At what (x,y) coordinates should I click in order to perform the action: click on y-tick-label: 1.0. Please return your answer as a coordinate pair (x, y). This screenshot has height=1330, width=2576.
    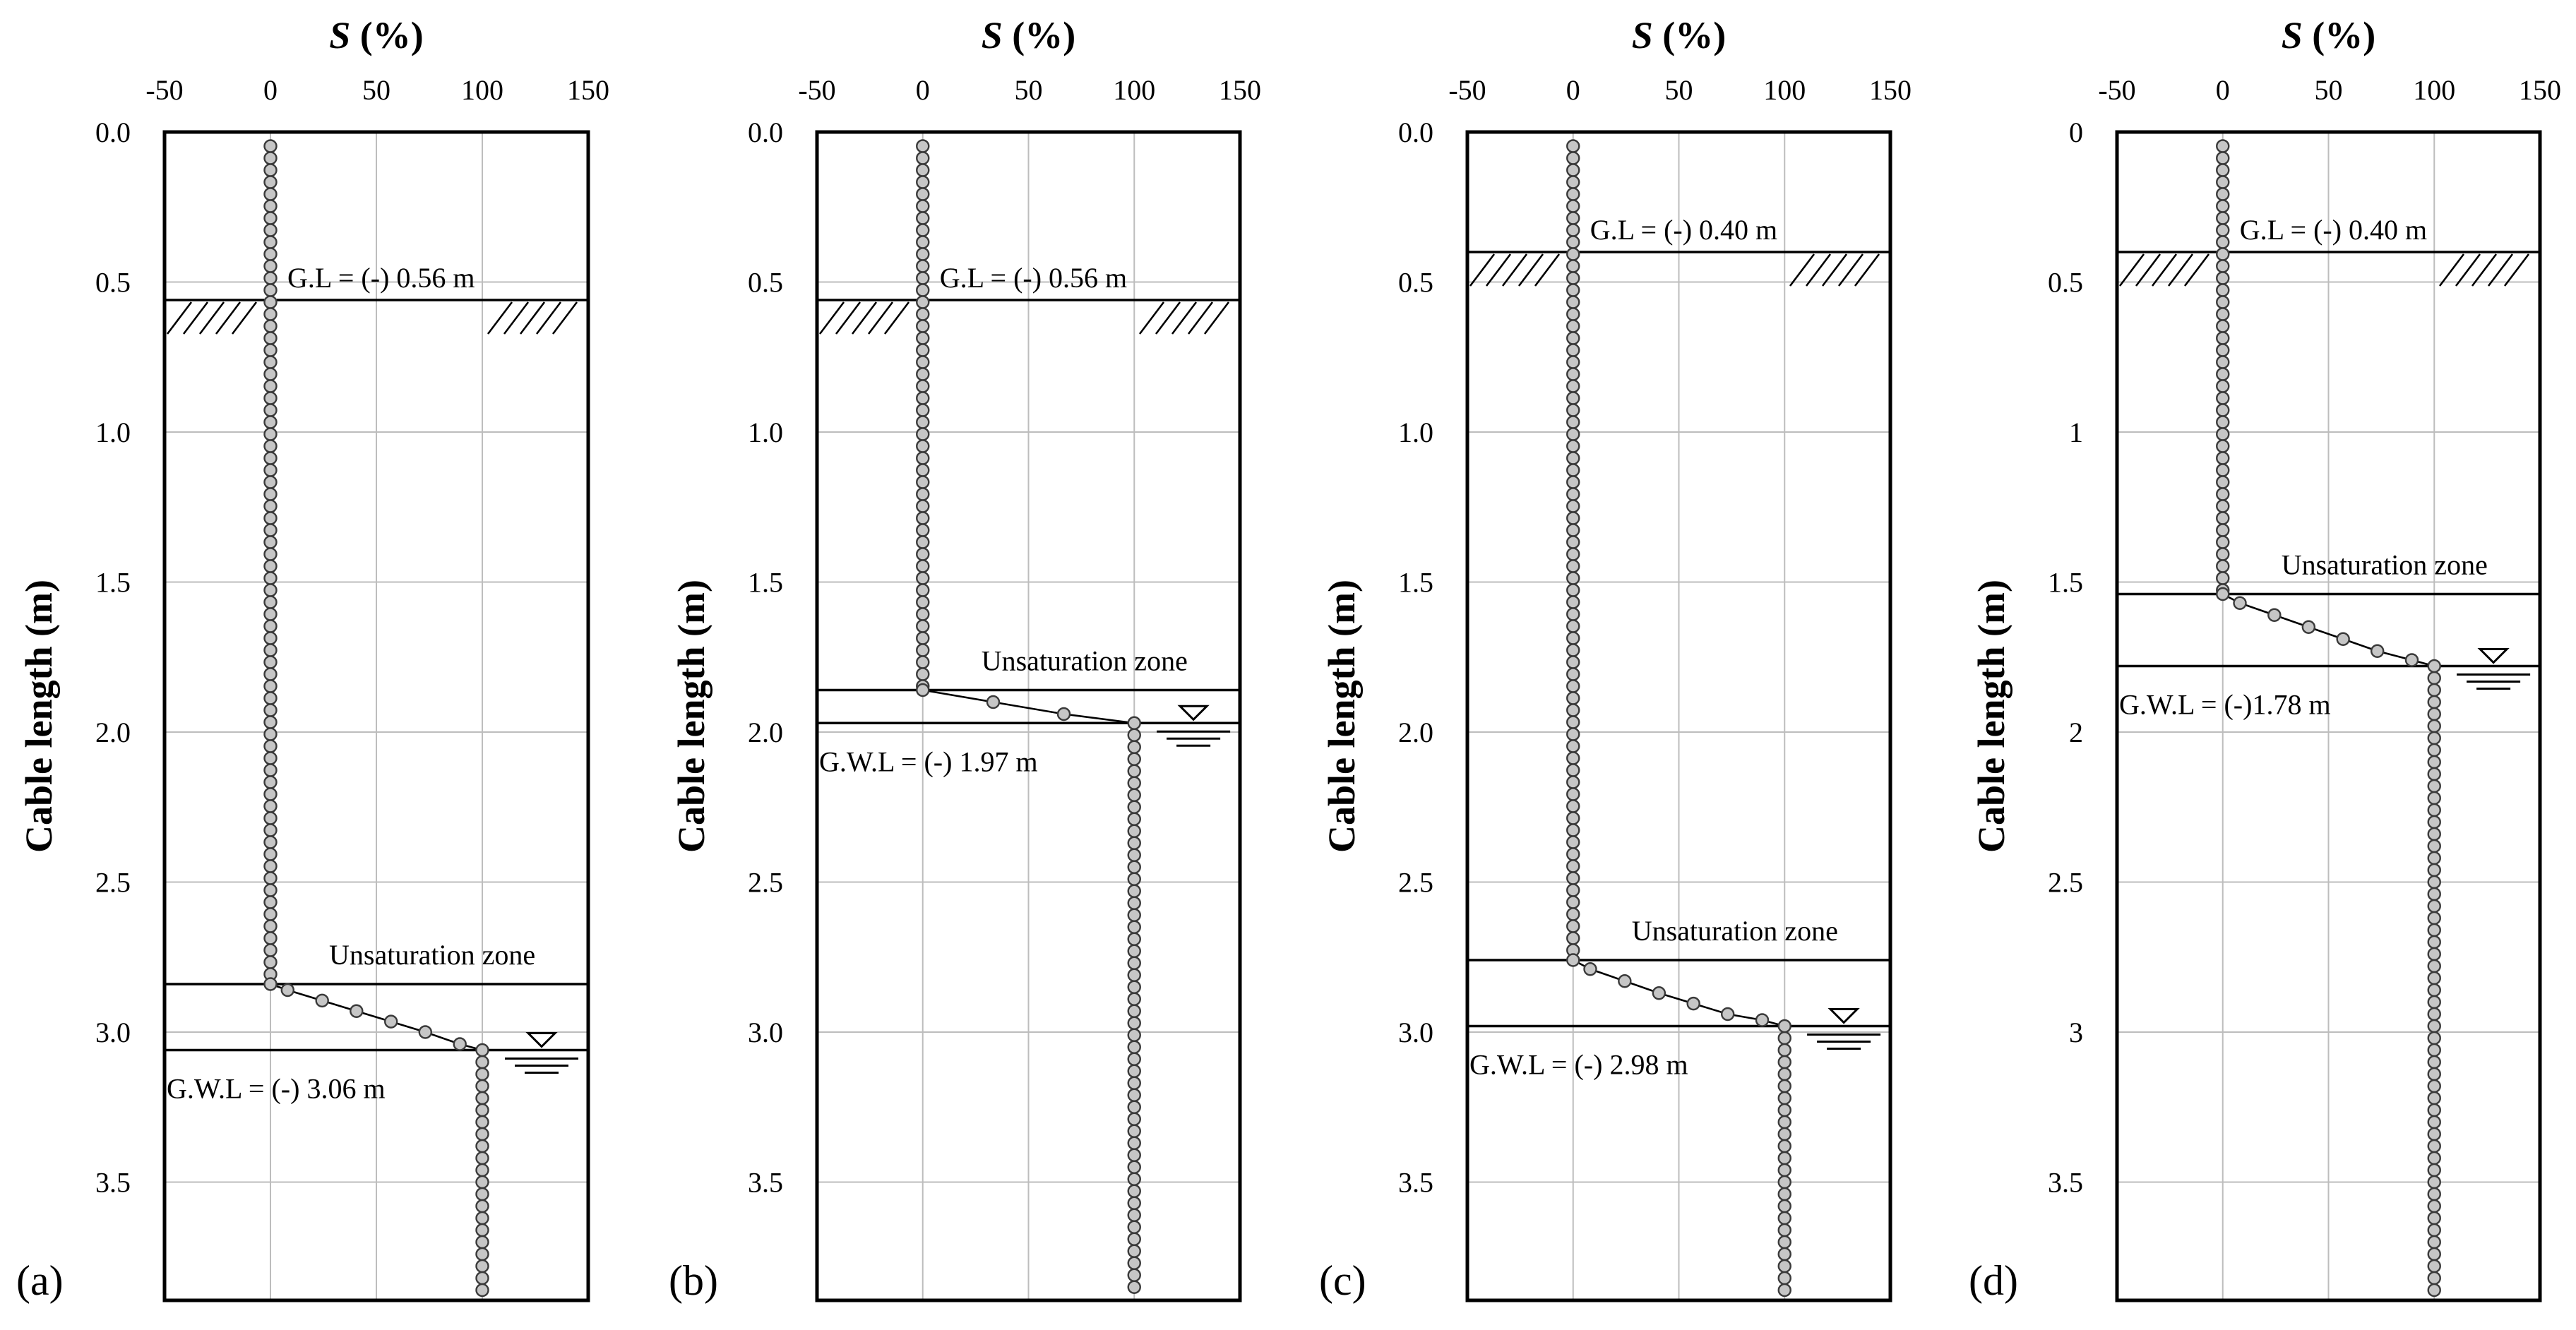
    Looking at the image, I should click on (113, 432).